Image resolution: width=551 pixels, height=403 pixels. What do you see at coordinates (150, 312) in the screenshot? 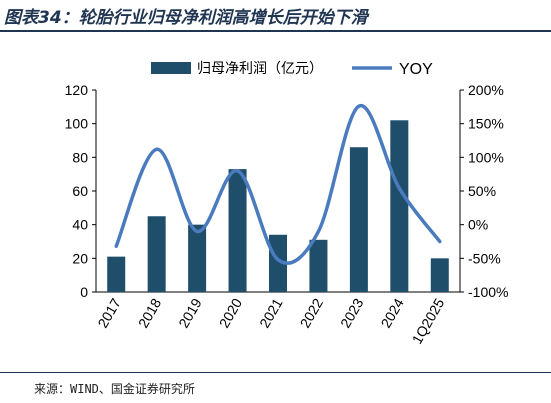
I see `x-axis-tick-label: 2018` at bounding box center [150, 312].